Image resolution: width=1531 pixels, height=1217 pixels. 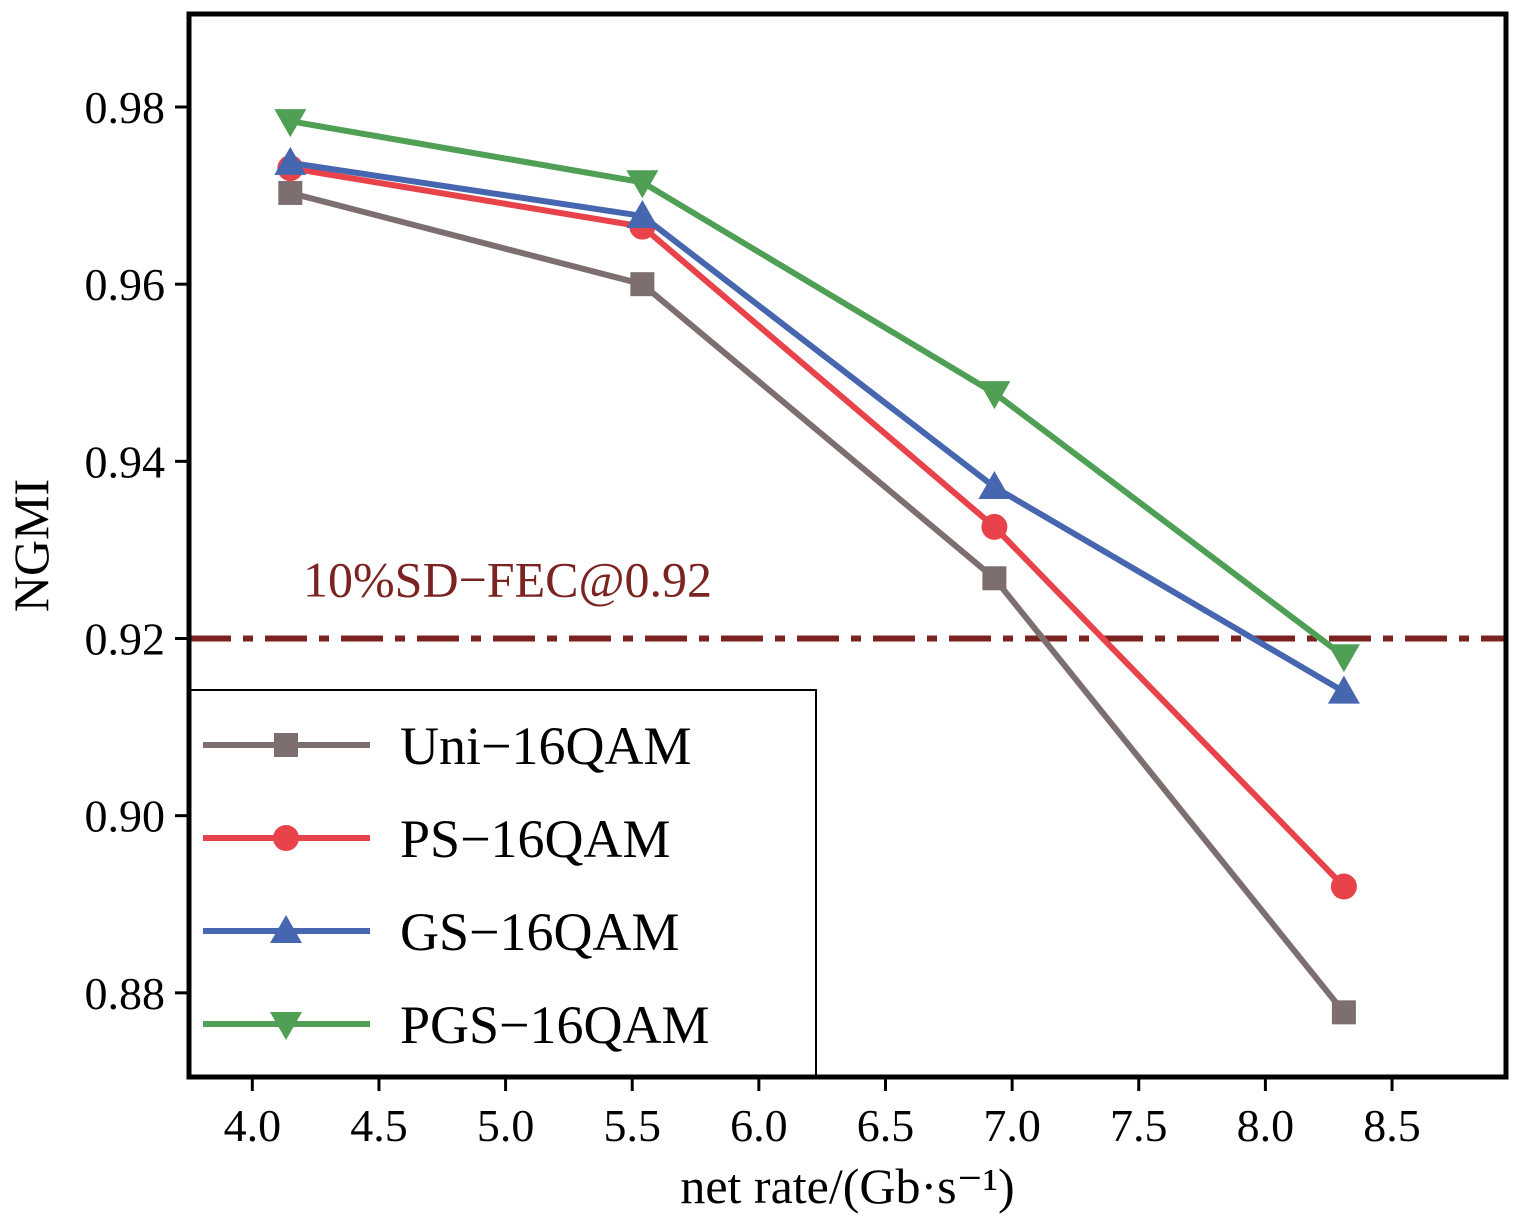 What do you see at coordinates (125, 461) in the screenshot?
I see `y-tick-label-4: 0.94` at bounding box center [125, 461].